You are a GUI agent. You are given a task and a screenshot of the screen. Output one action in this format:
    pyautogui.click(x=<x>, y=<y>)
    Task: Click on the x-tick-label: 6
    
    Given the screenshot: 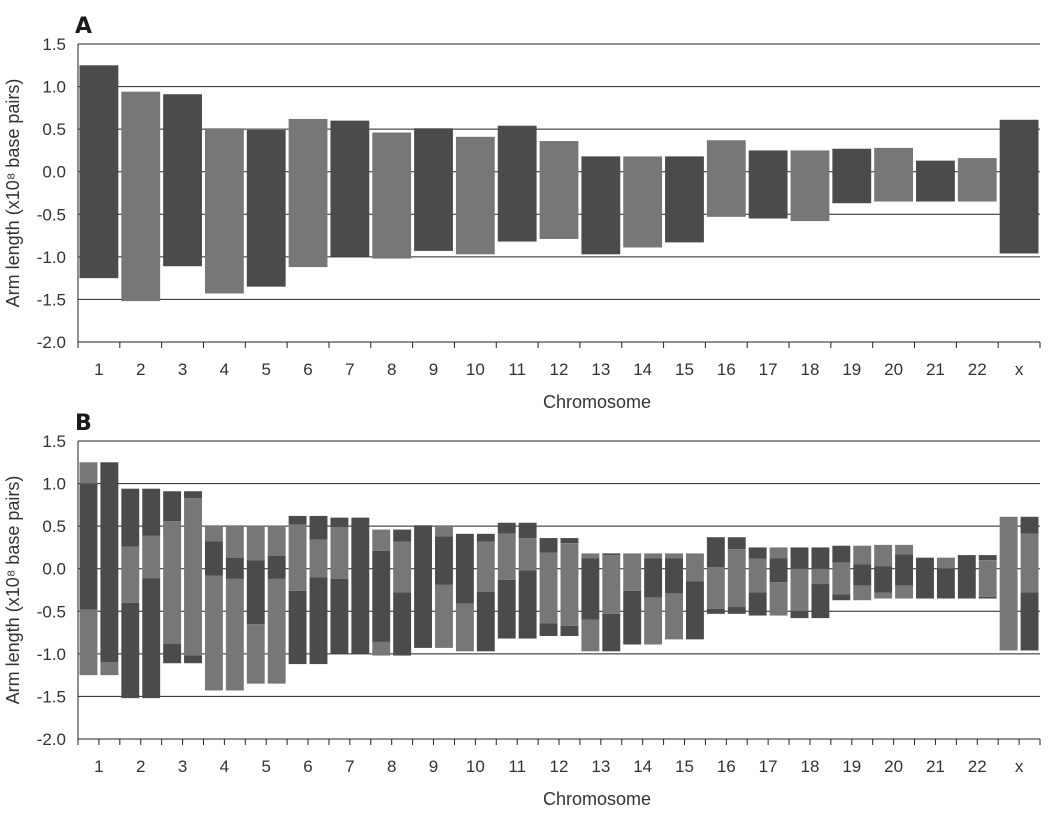 What is the action you would take?
    pyautogui.click(x=307, y=766)
    